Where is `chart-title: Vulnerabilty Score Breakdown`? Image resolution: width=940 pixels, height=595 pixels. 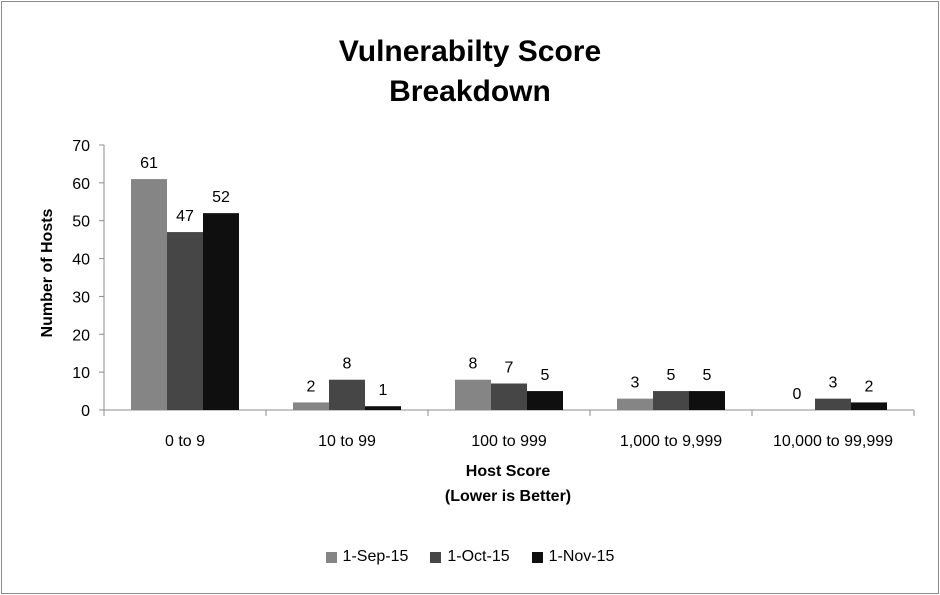 chart-title: Vulnerabilty Score Breakdown is located at coordinates (470, 72).